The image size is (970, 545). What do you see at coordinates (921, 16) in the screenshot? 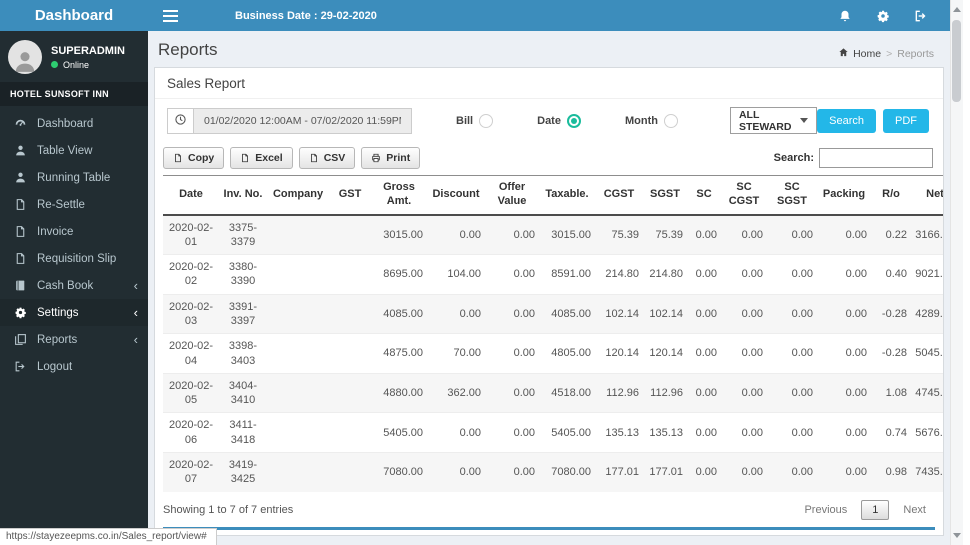
I see `sign-out-icon` at bounding box center [921, 16].